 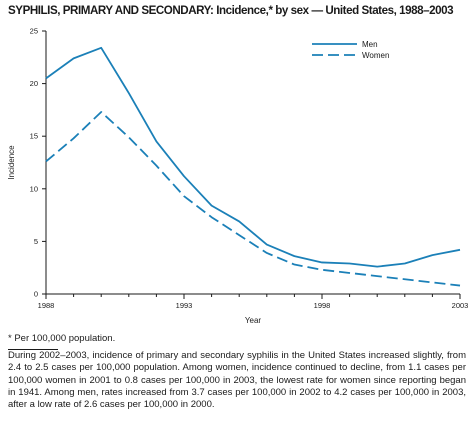 I want to click on y-axis-title: Incidence, so click(x=11, y=162).